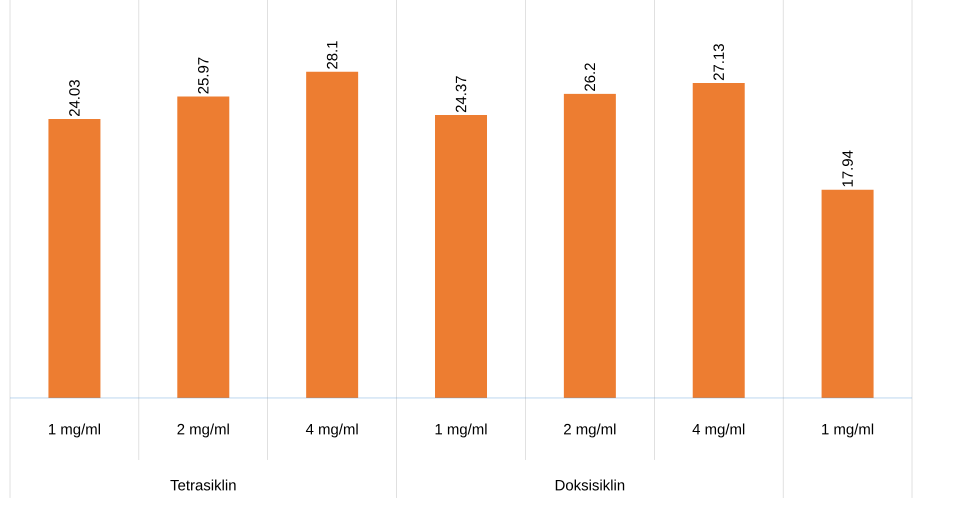 The height and width of the screenshot is (529, 953). Describe the element at coordinates (590, 485) in the screenshot. I see `text: Doksisiklin` at that location.